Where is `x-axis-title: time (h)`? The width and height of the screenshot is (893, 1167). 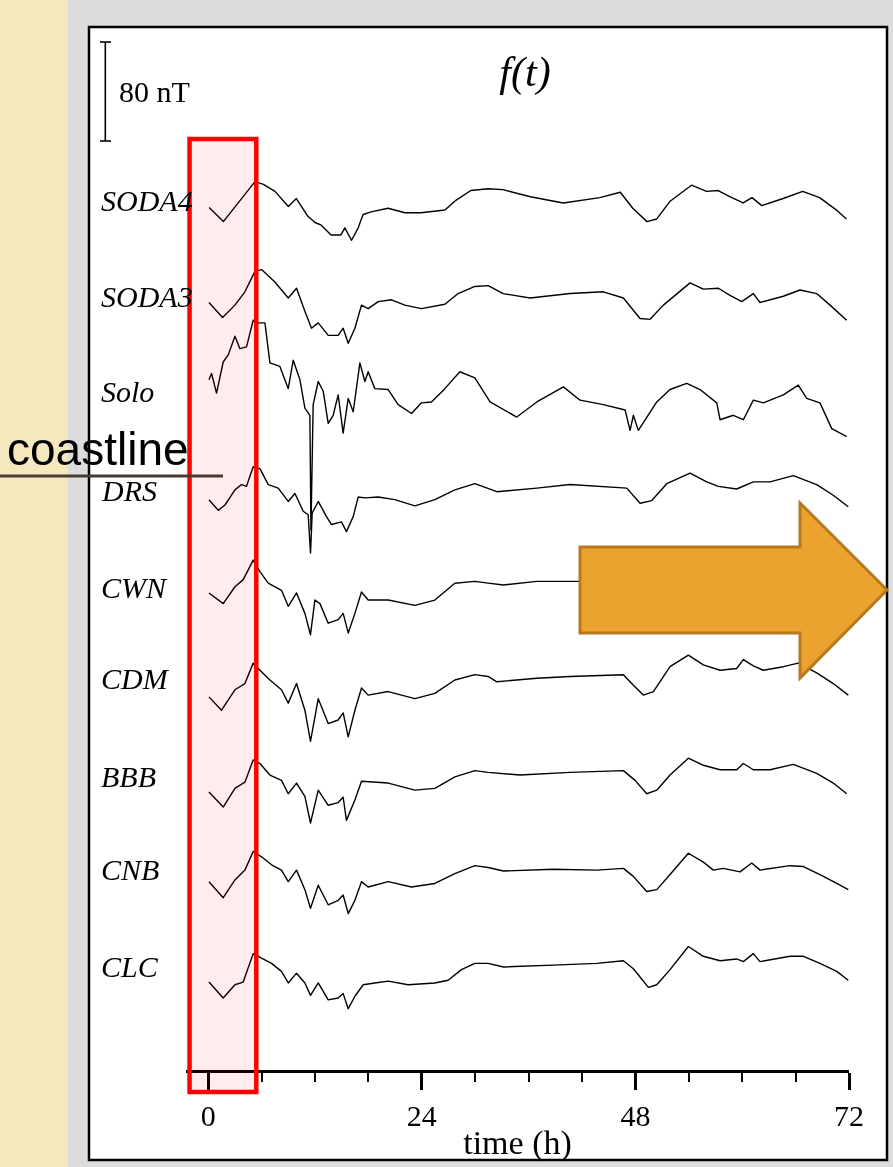
x-axis-title: time (h) is located at coordinates (517, 1143).